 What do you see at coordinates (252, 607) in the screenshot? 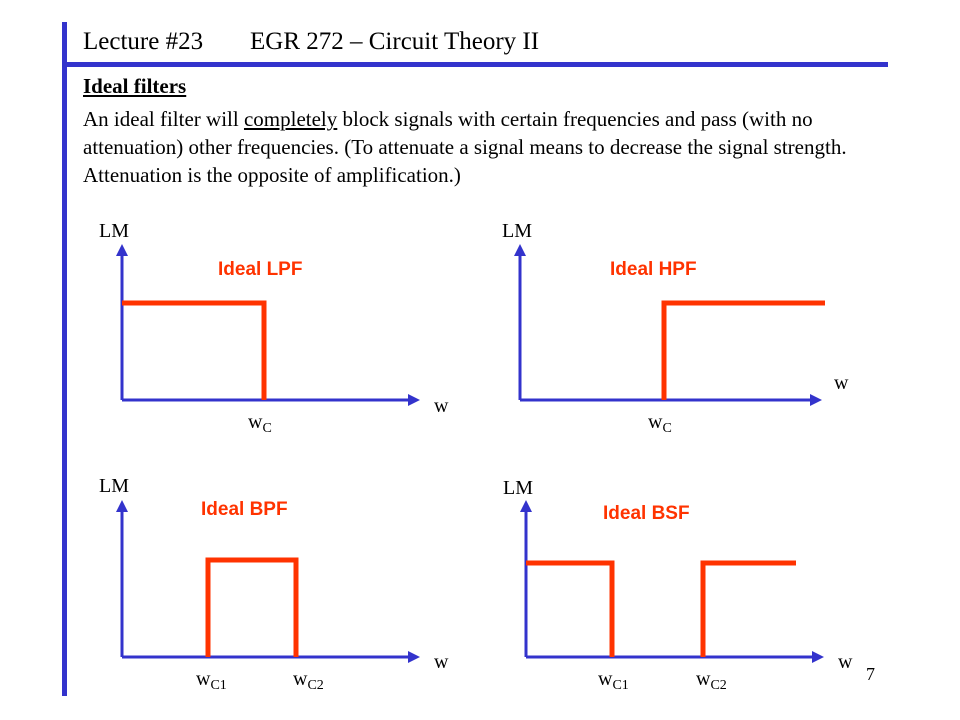
I see `bpf-response` at bounding box center [252, 607].